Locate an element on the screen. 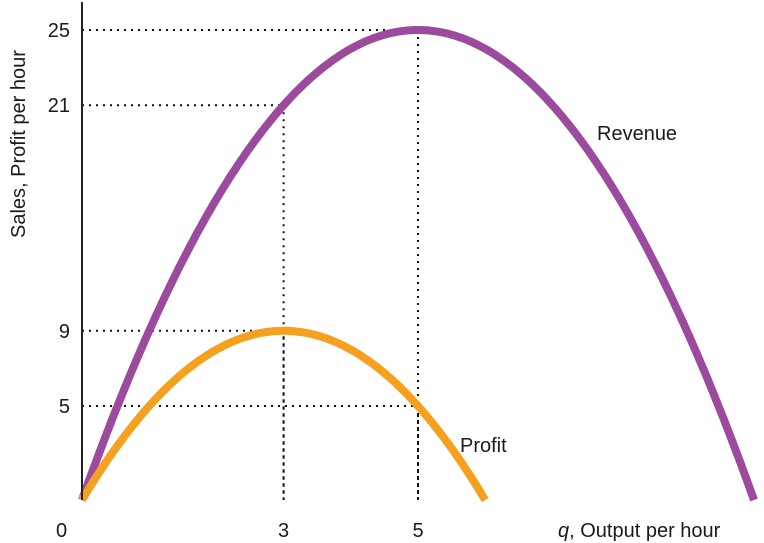  y-tick-label-25: 25 is located at coordinates (59, 31).